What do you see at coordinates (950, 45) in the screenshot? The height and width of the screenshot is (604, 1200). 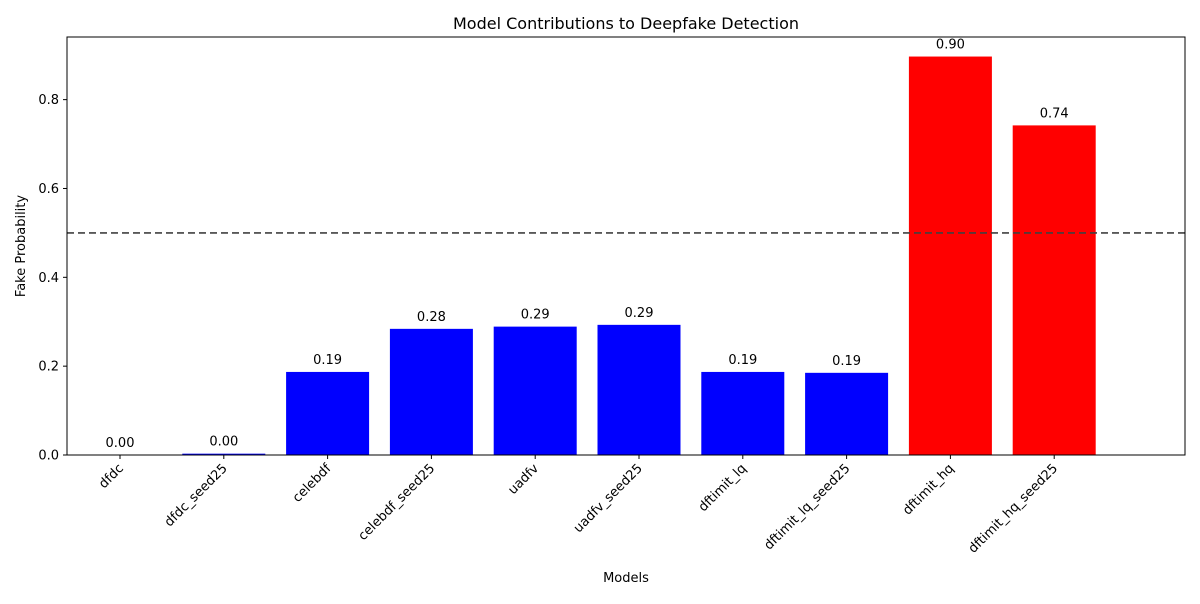 I see `value-label-dftimit_hq: 0.90` at bounding box center [950, 45].